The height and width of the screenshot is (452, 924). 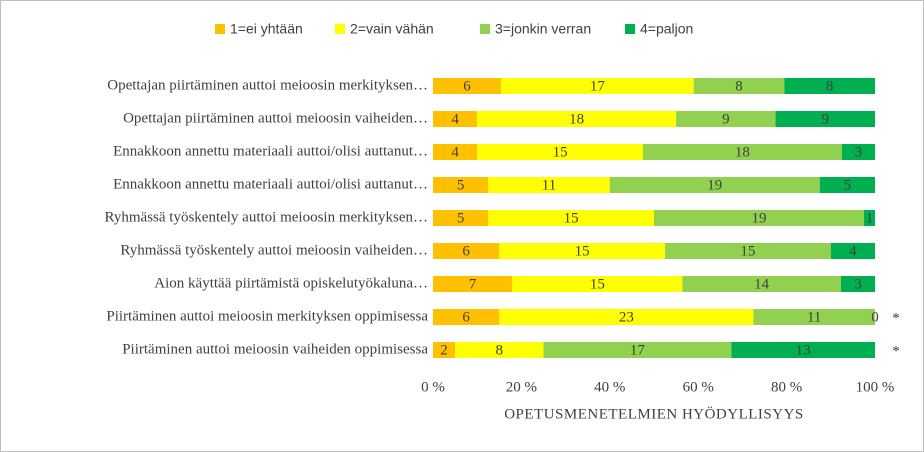 I want to click on data-label: 2, so click(x=444, y=350).